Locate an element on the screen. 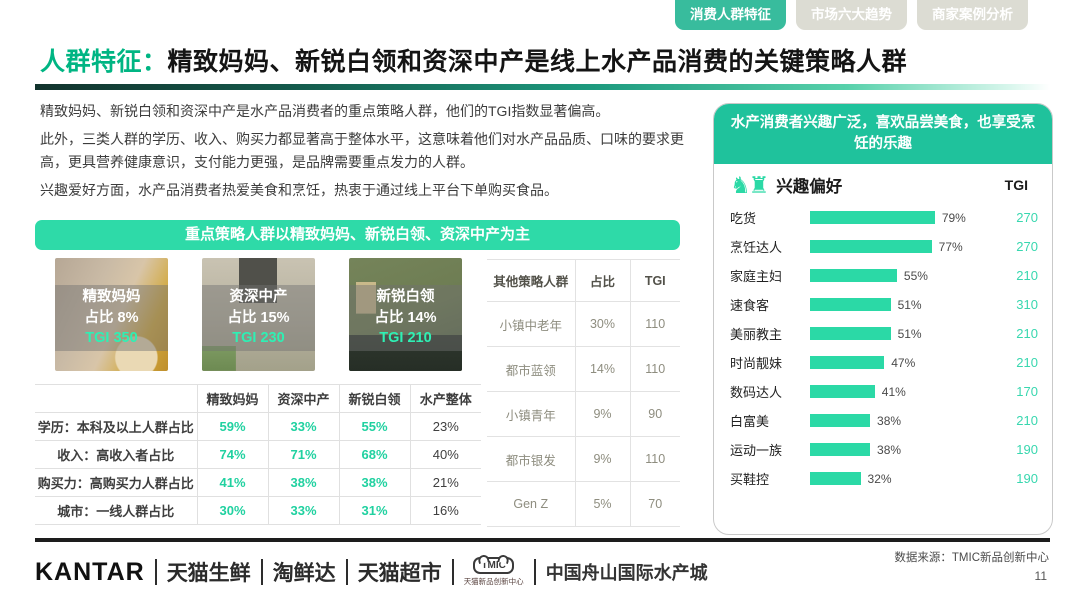 This screenshot has width=1080, height=608. interest-bar-track: 77% is located at coordinates (907, 247).